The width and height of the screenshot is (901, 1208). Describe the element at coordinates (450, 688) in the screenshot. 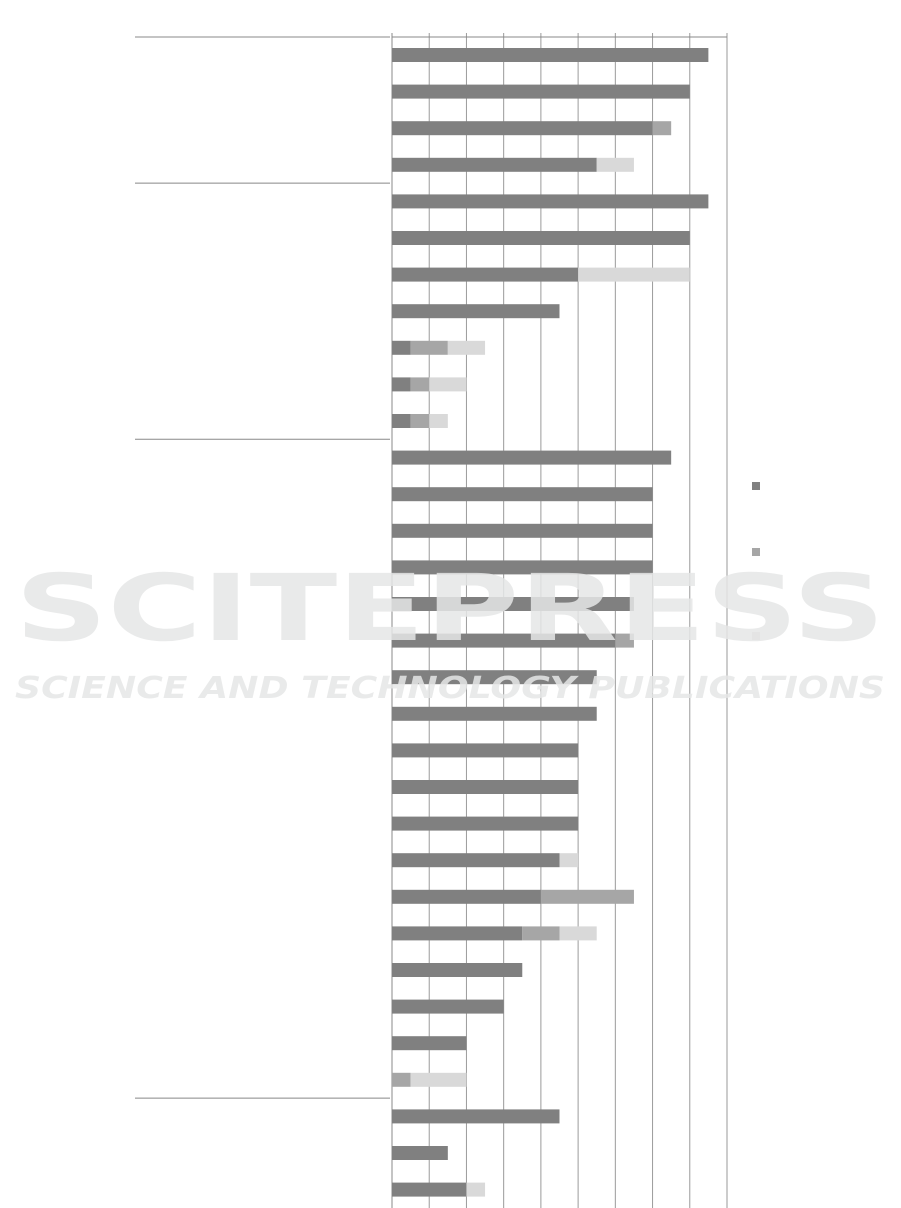

I see `watermark-line2: SCIENCE AND TECHNOLOGY PUBLICATIONS` at that location.